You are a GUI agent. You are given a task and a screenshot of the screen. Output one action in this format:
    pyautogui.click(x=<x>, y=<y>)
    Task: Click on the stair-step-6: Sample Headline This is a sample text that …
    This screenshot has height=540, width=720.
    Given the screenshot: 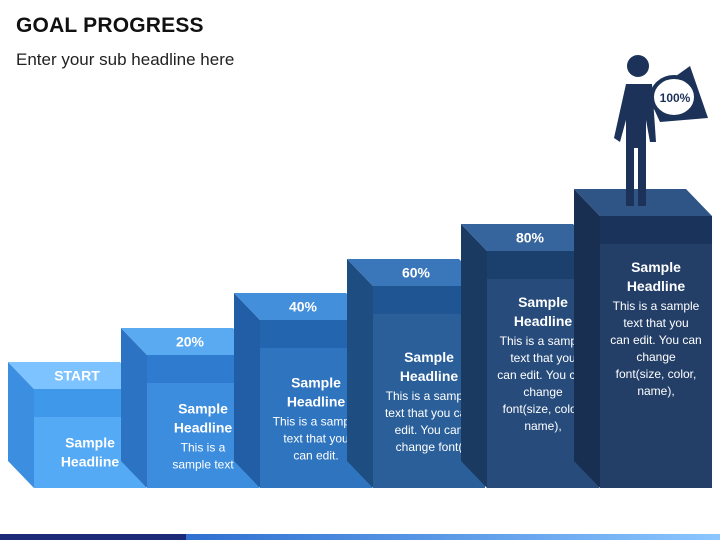 What is the action you would take?
    pyautogui.click(x=643, y=338)
    